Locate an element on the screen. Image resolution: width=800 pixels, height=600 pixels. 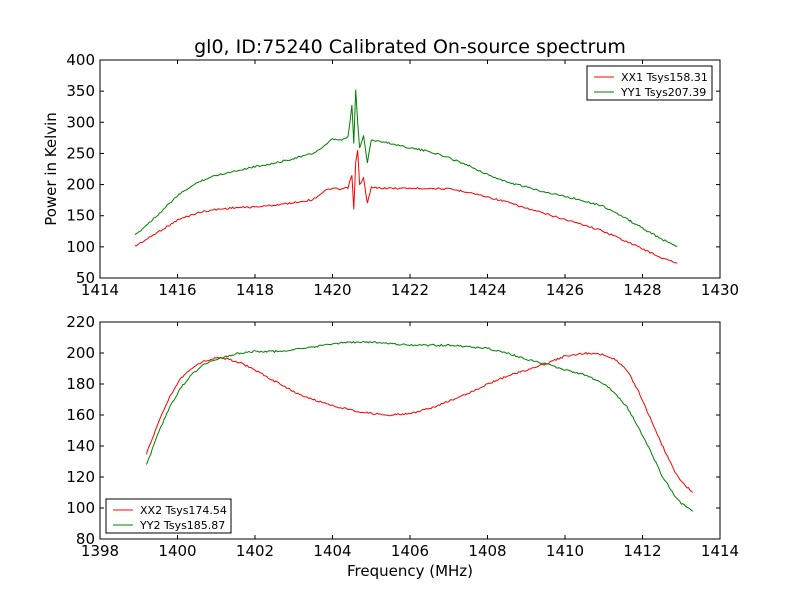
x-tick-label: 1406 is located at coordinates (410, 551).